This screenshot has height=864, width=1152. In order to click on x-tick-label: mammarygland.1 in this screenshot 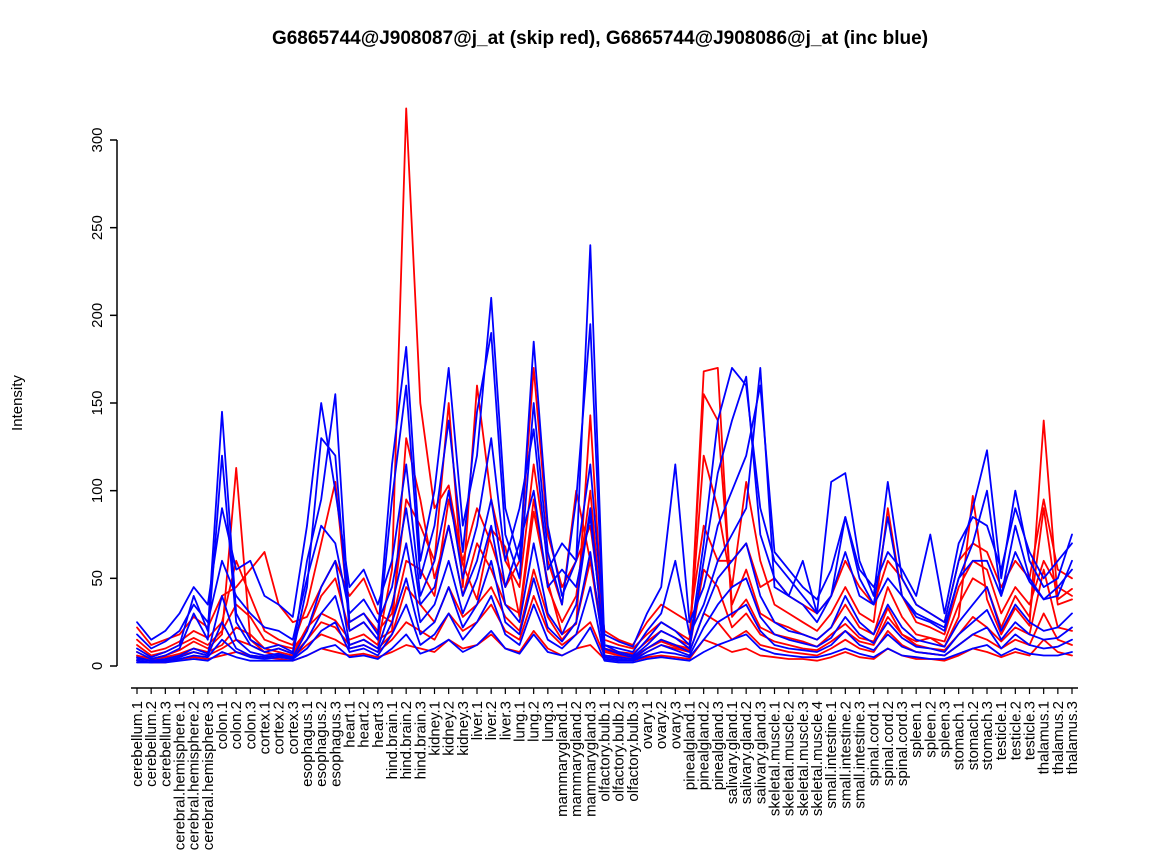, I will do `click(562, 759)`.